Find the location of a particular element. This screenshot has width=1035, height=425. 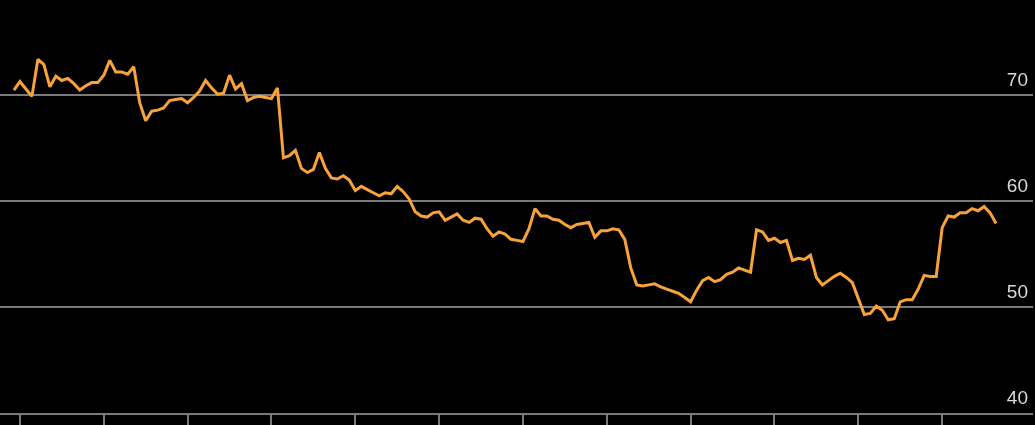

y-tick-label: 60 is located at coordinates (1017, 185).